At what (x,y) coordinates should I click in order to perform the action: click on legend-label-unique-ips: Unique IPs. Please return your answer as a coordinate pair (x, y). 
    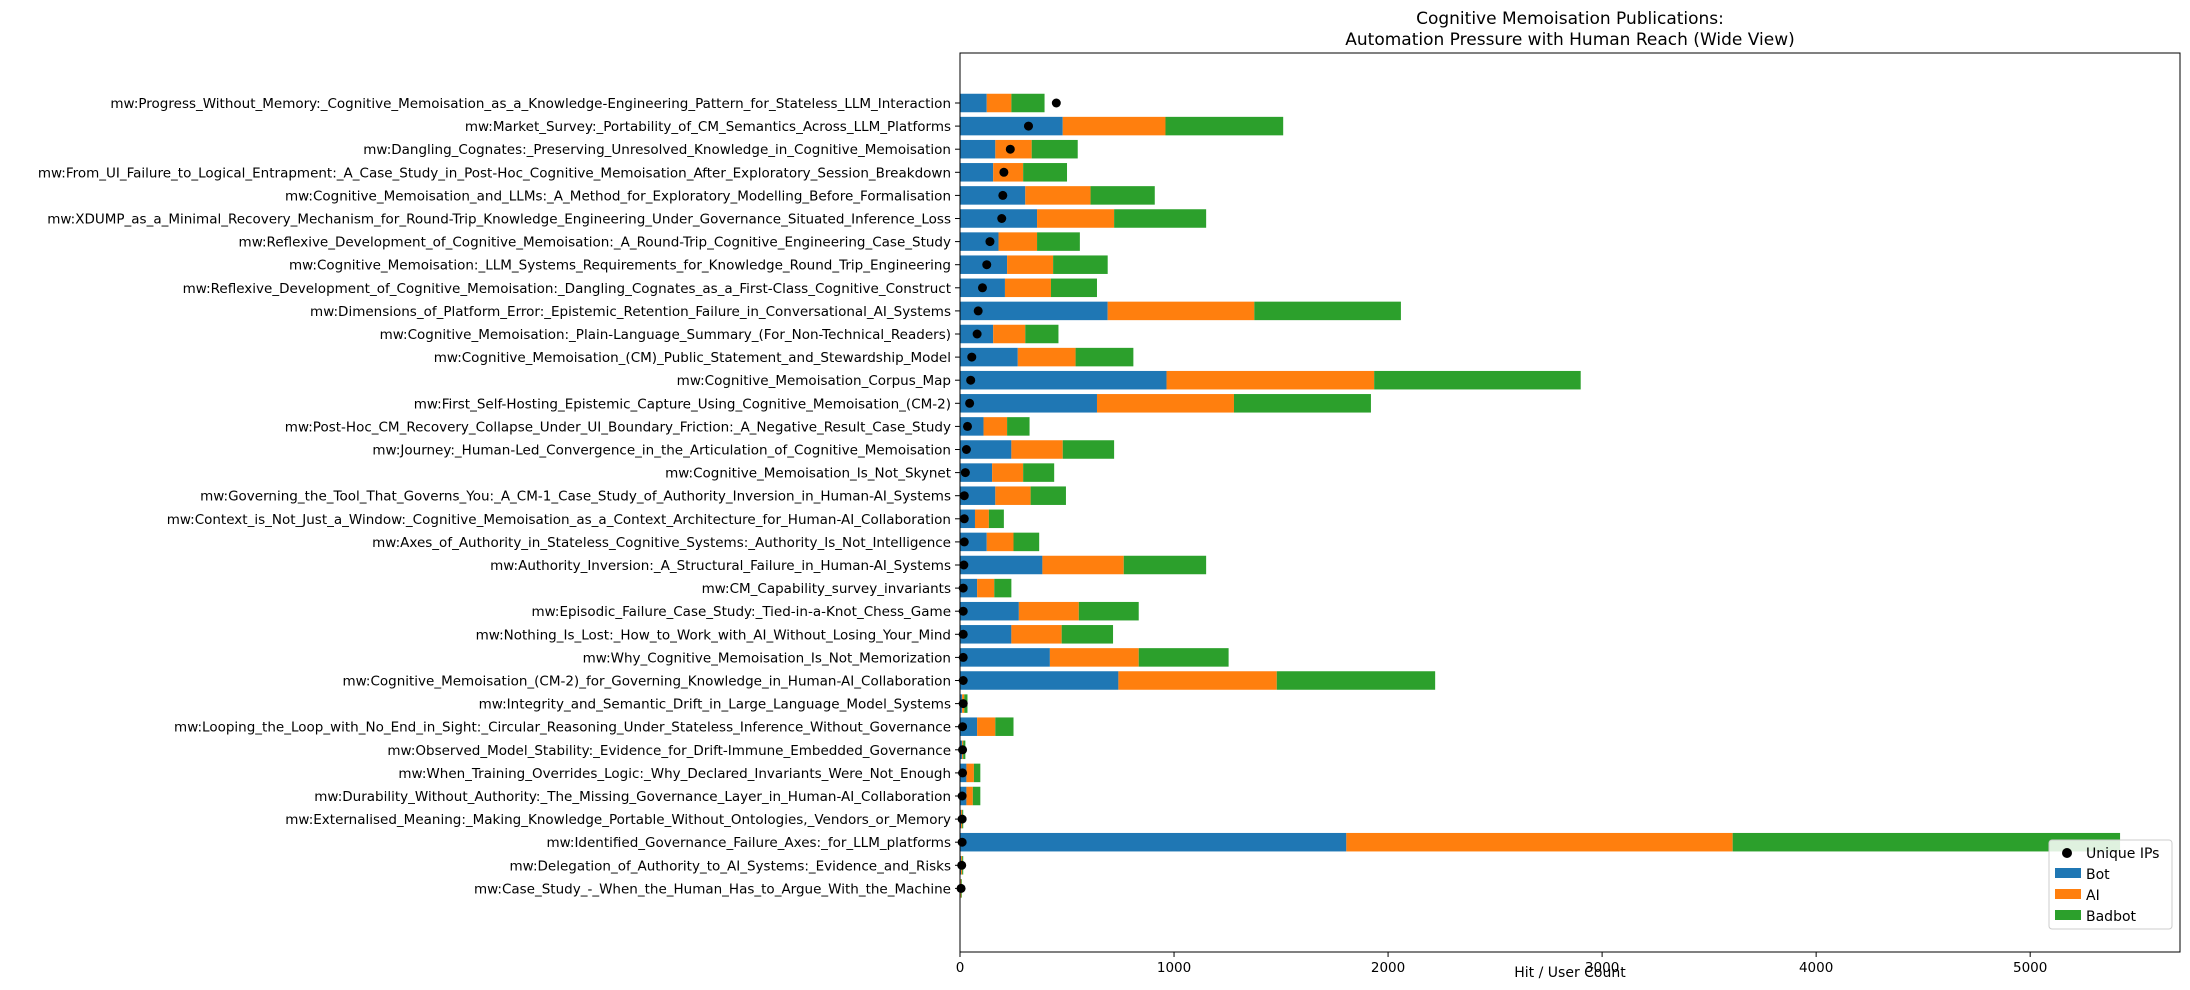
    Looking at the image, I should click on (2122, 854).